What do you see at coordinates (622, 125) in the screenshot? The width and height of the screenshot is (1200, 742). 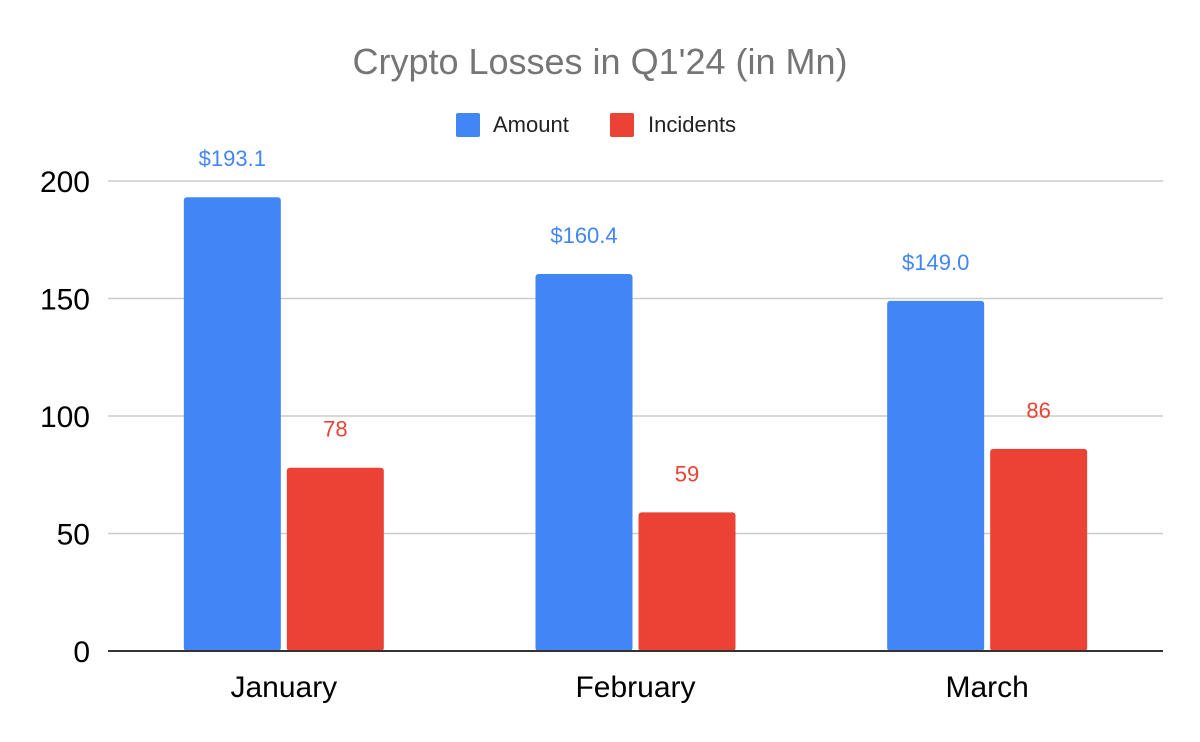 I see `legend-swatch-incidents` at bounding box center [622, 125].